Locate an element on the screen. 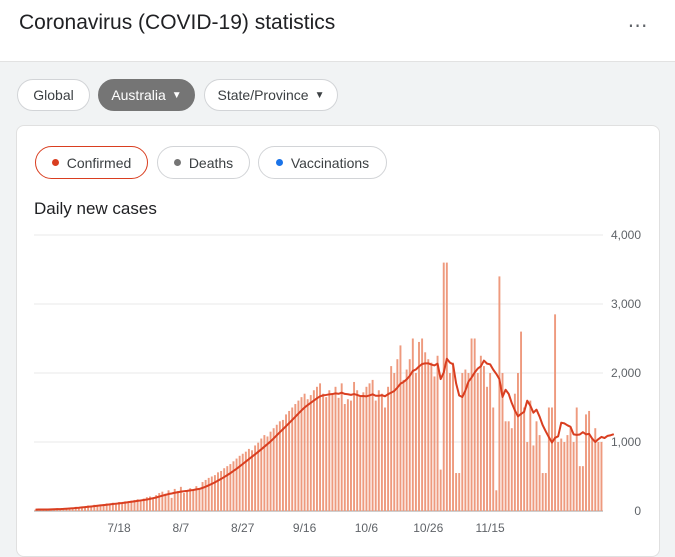 This screenshot has height=557, width=675. metric-tab-vaccinations: Vaccinations is located at coordinates (322, 162).